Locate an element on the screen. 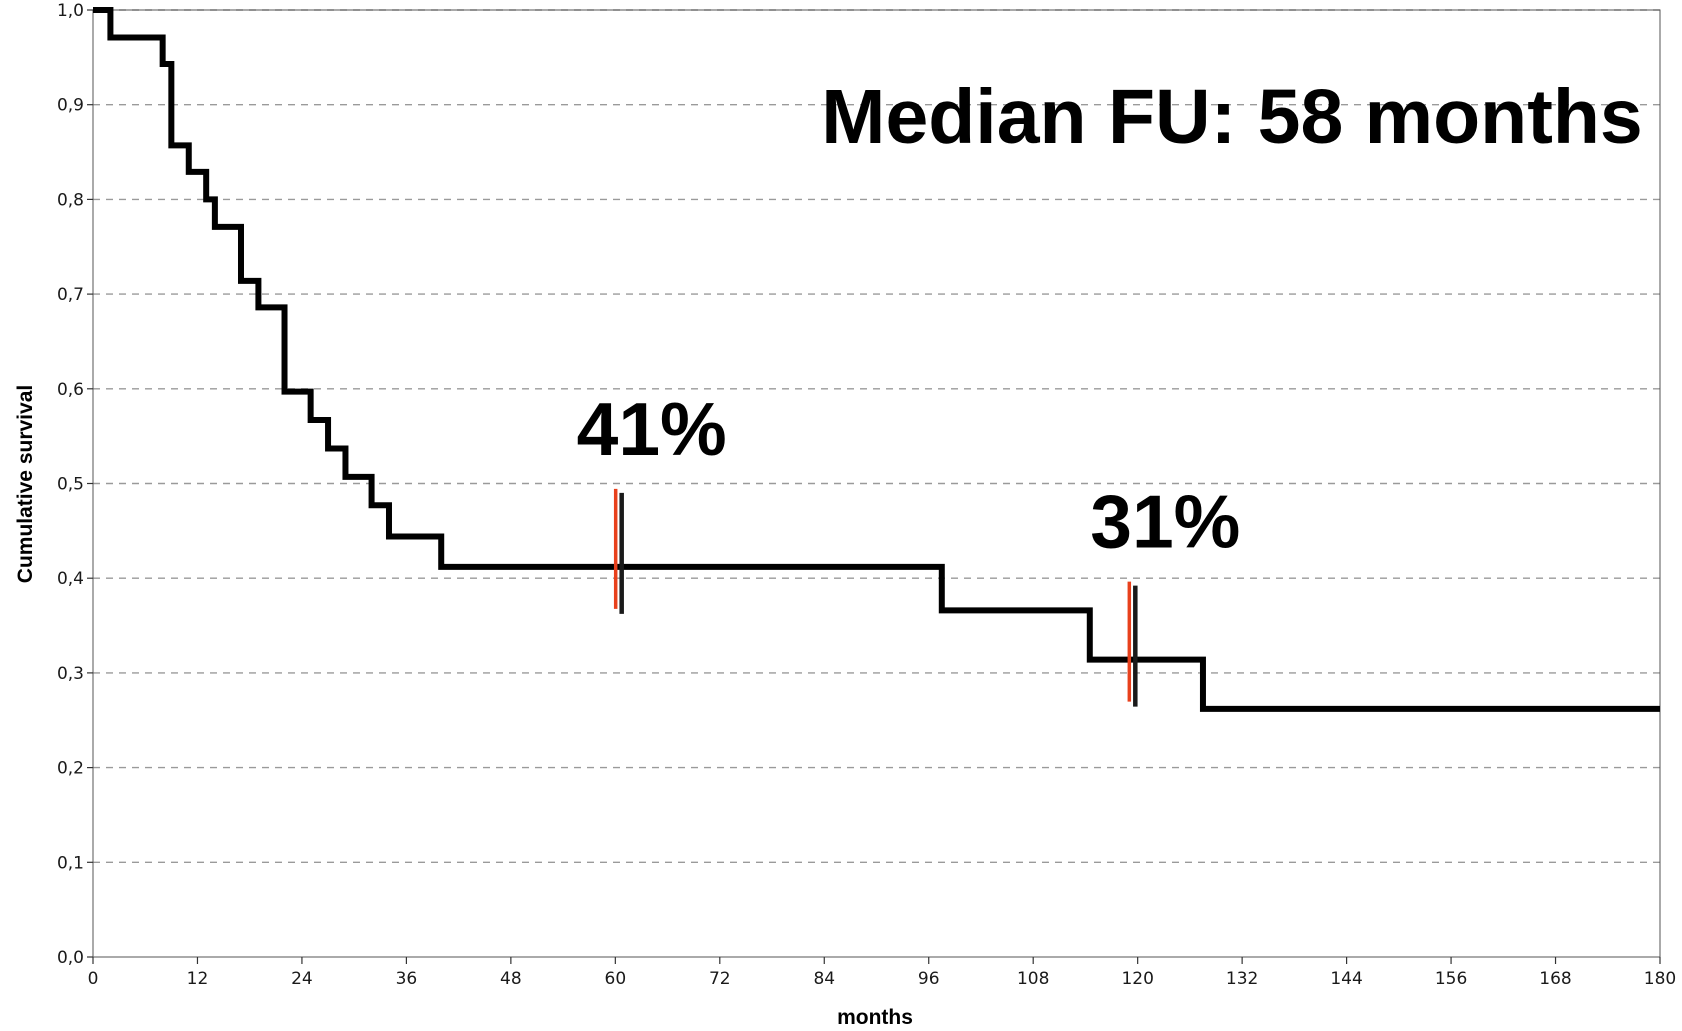 Image resolution: width=1682 pixels, height=1031 pixels. y-tick-label: 0,6 is located at coordinates (70, 390).